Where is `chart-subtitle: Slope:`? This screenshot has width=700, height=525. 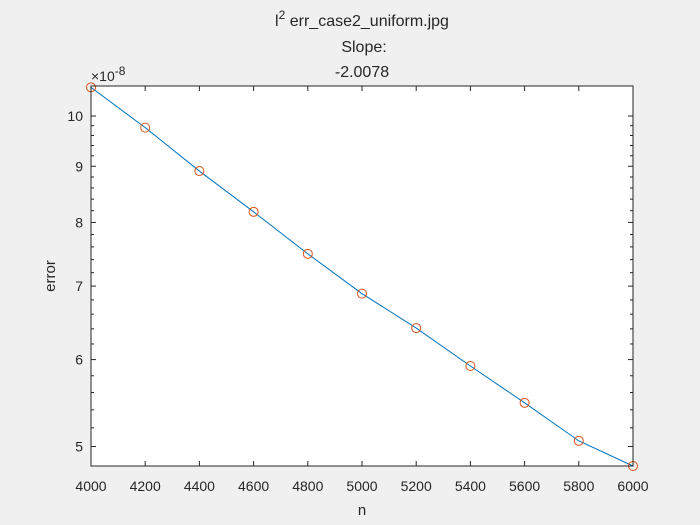
chart-subtitle: Slope: is located at coordinates (363, 47).